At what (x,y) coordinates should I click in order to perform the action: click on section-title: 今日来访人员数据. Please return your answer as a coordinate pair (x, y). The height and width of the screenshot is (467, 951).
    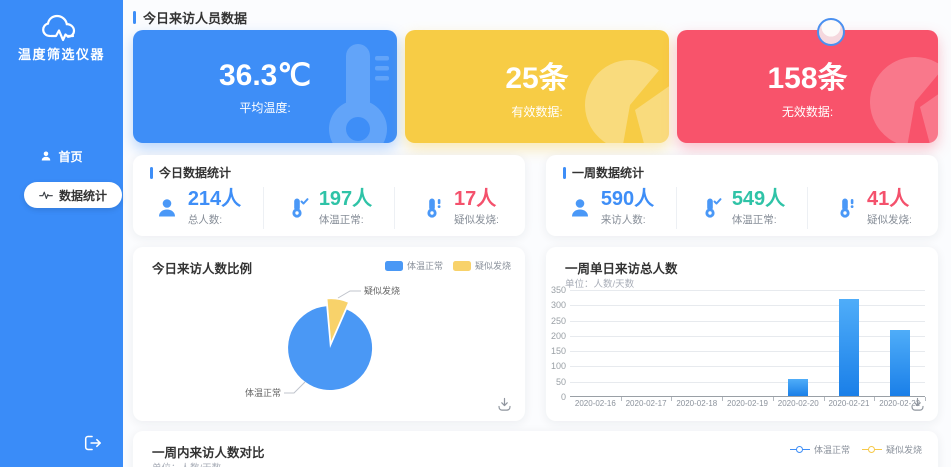
    Looking at the image, I should click on (195, 18).